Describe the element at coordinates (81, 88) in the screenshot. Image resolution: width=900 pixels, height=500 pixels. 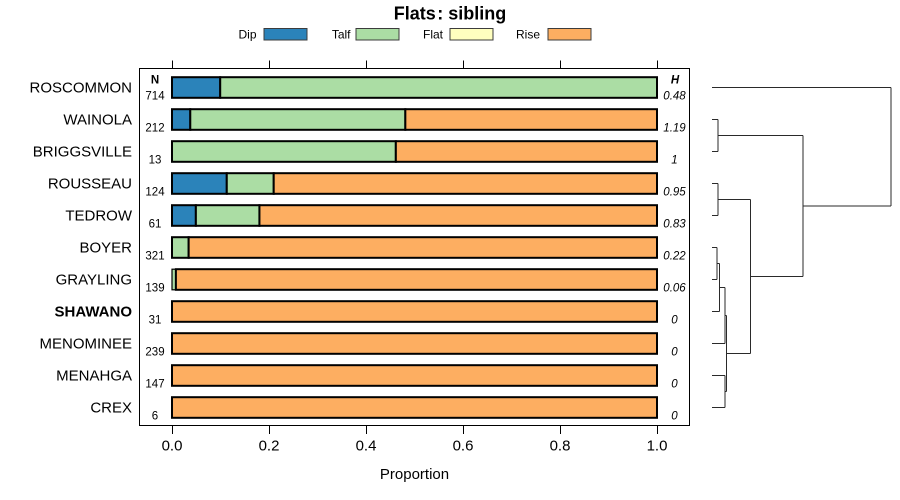
I see `svg-text: ROSCOMMON` at that location.